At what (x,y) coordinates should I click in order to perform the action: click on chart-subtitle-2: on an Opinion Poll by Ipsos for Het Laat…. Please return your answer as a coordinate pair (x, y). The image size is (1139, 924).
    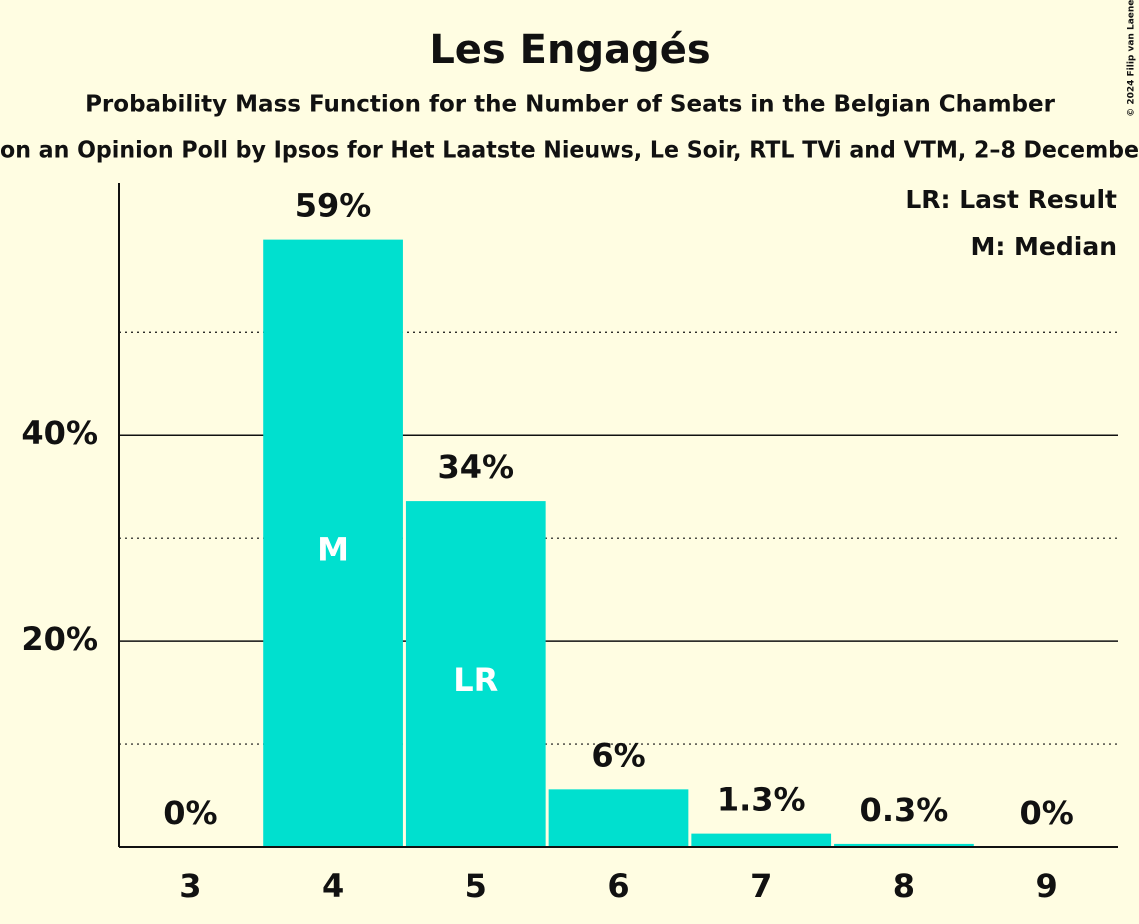
    Looking at the image, I should click on (569, 151).